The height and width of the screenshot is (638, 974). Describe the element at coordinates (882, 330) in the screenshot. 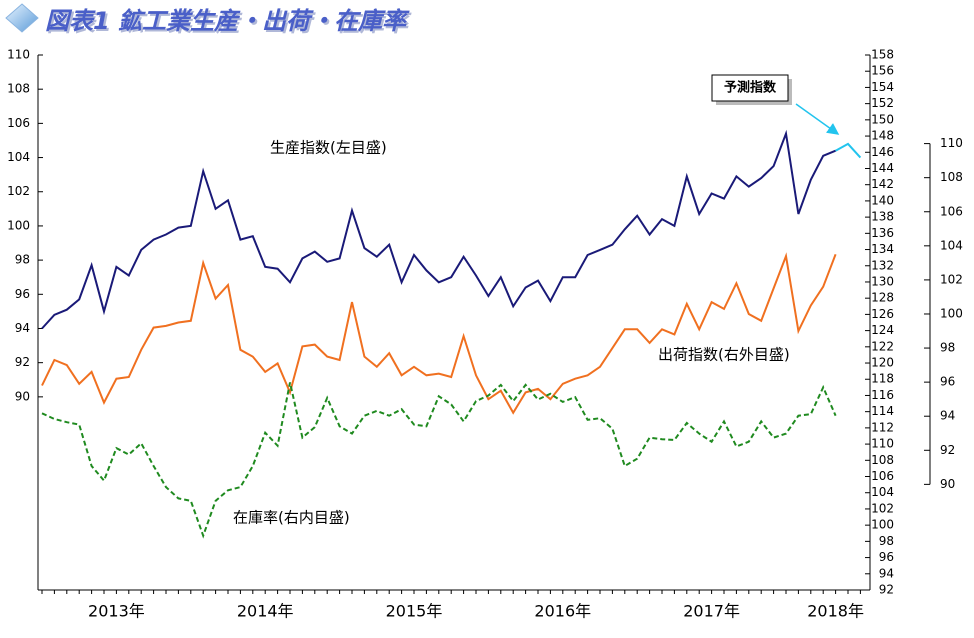

I see `y2-tick-label: 124` at that location.